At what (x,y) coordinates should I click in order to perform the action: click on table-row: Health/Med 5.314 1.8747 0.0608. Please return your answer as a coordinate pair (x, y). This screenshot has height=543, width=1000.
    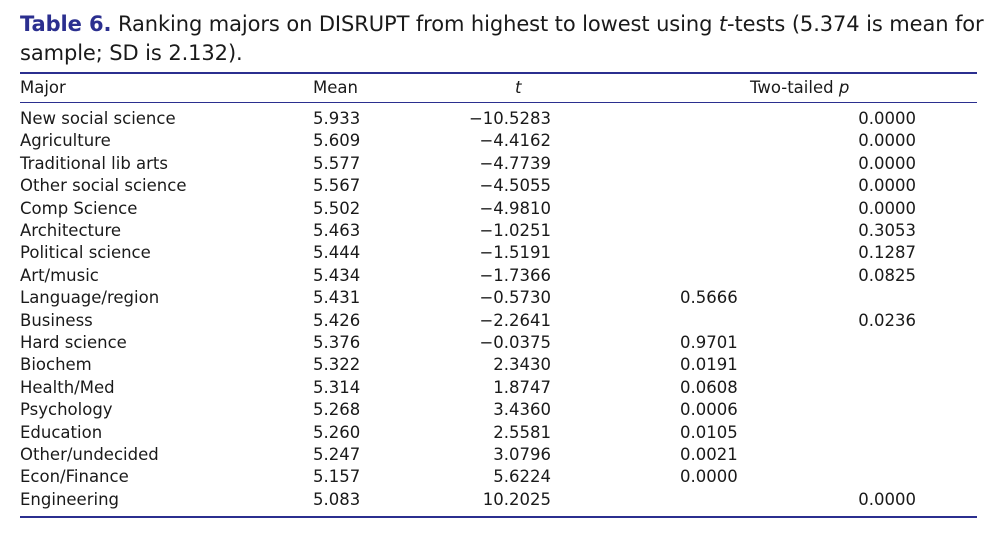
    Looking at the image, I should click on (500, 389).